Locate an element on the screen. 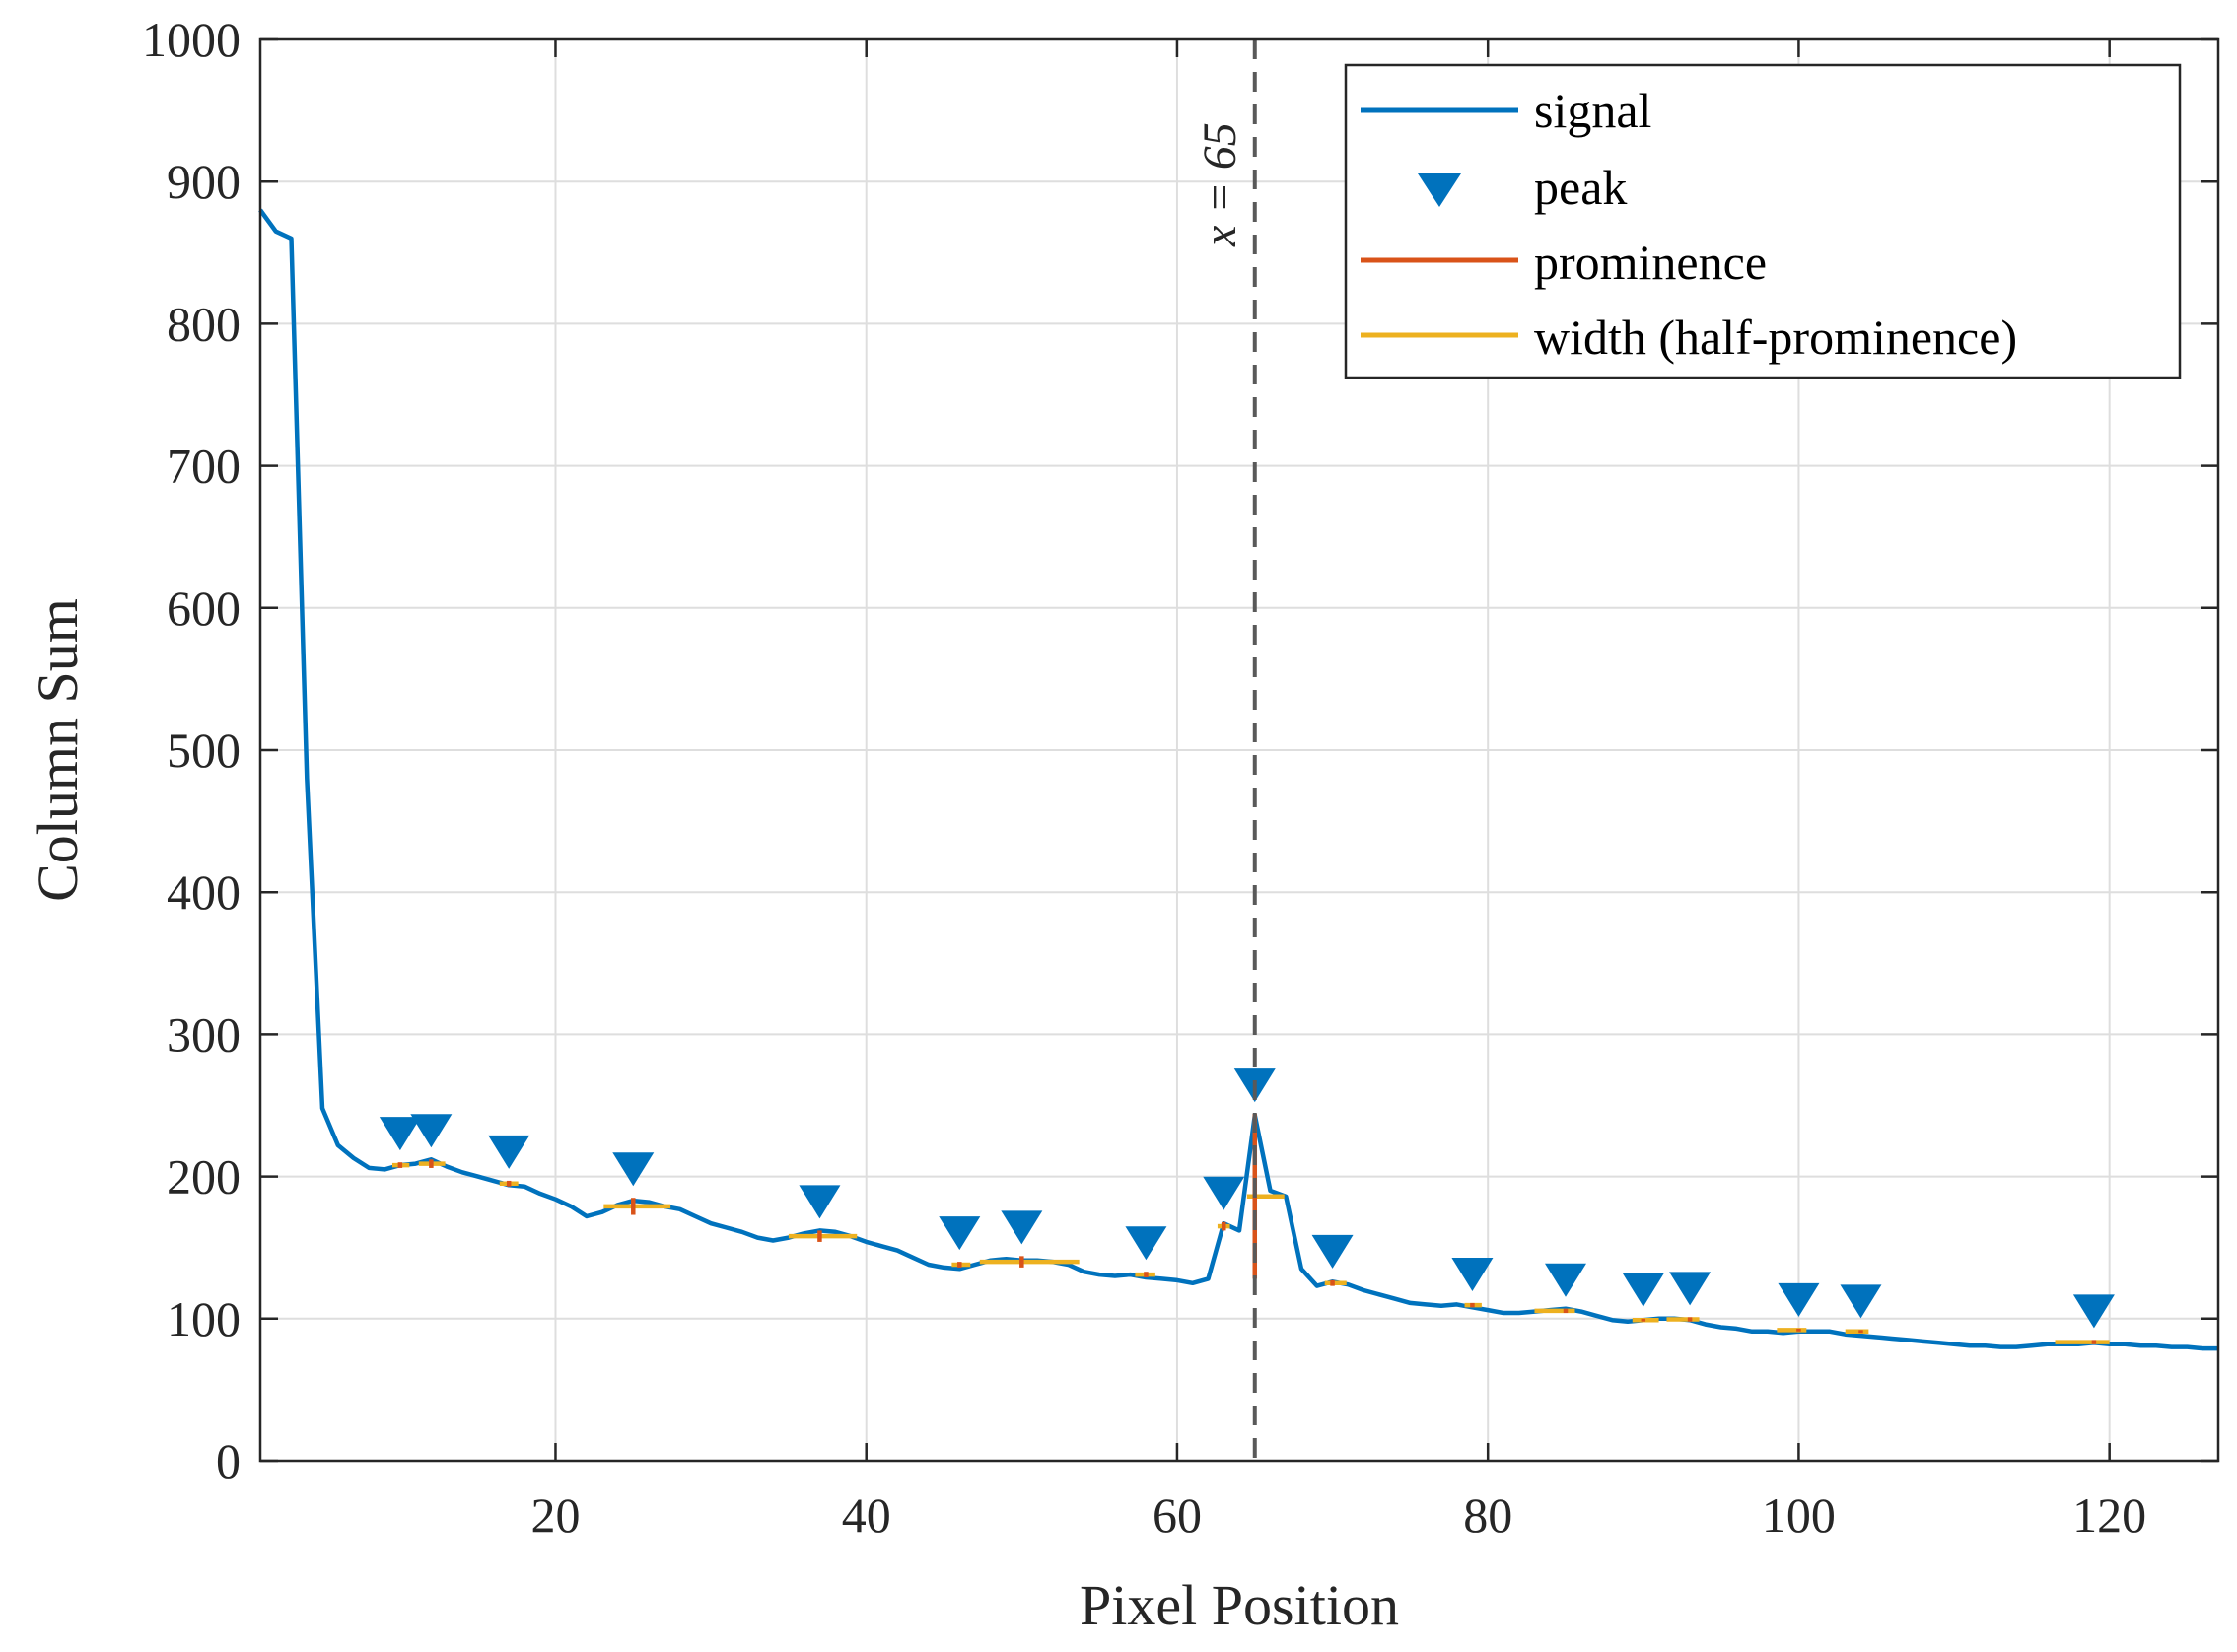 This screenshot has width=2237, height=1652. legend-box is located at coordinates (1763, 221).